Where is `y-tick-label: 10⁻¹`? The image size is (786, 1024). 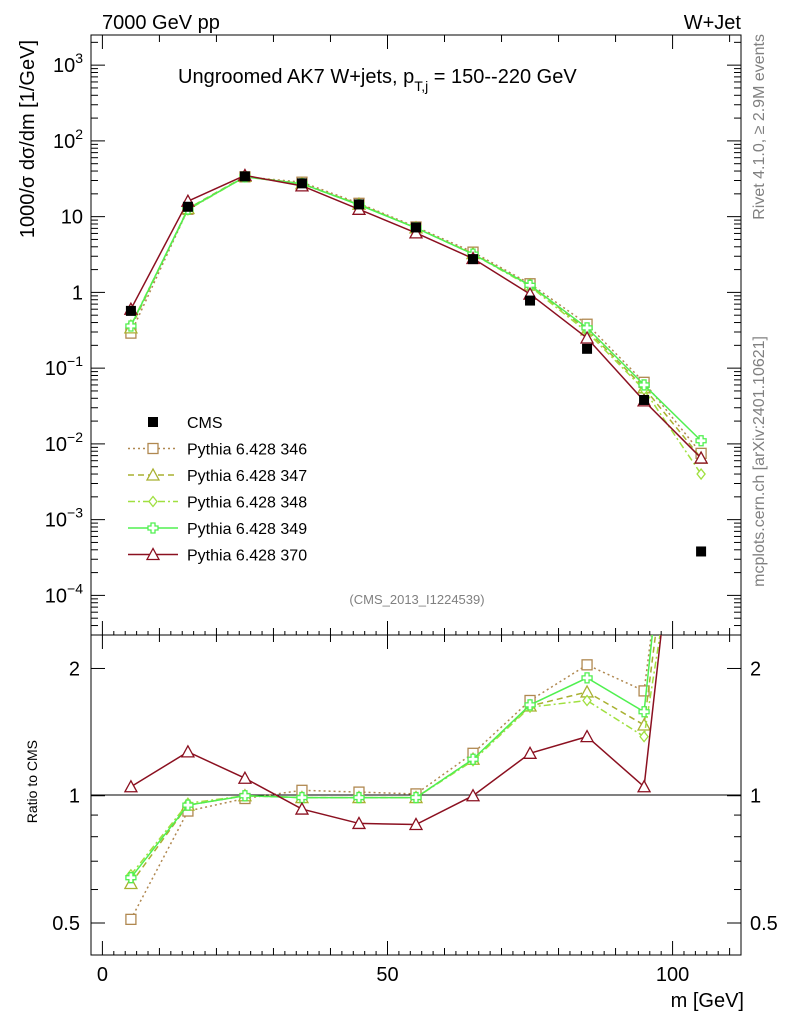 y-tick-label: 10⁻¹ is located at coordinates (64, 366).